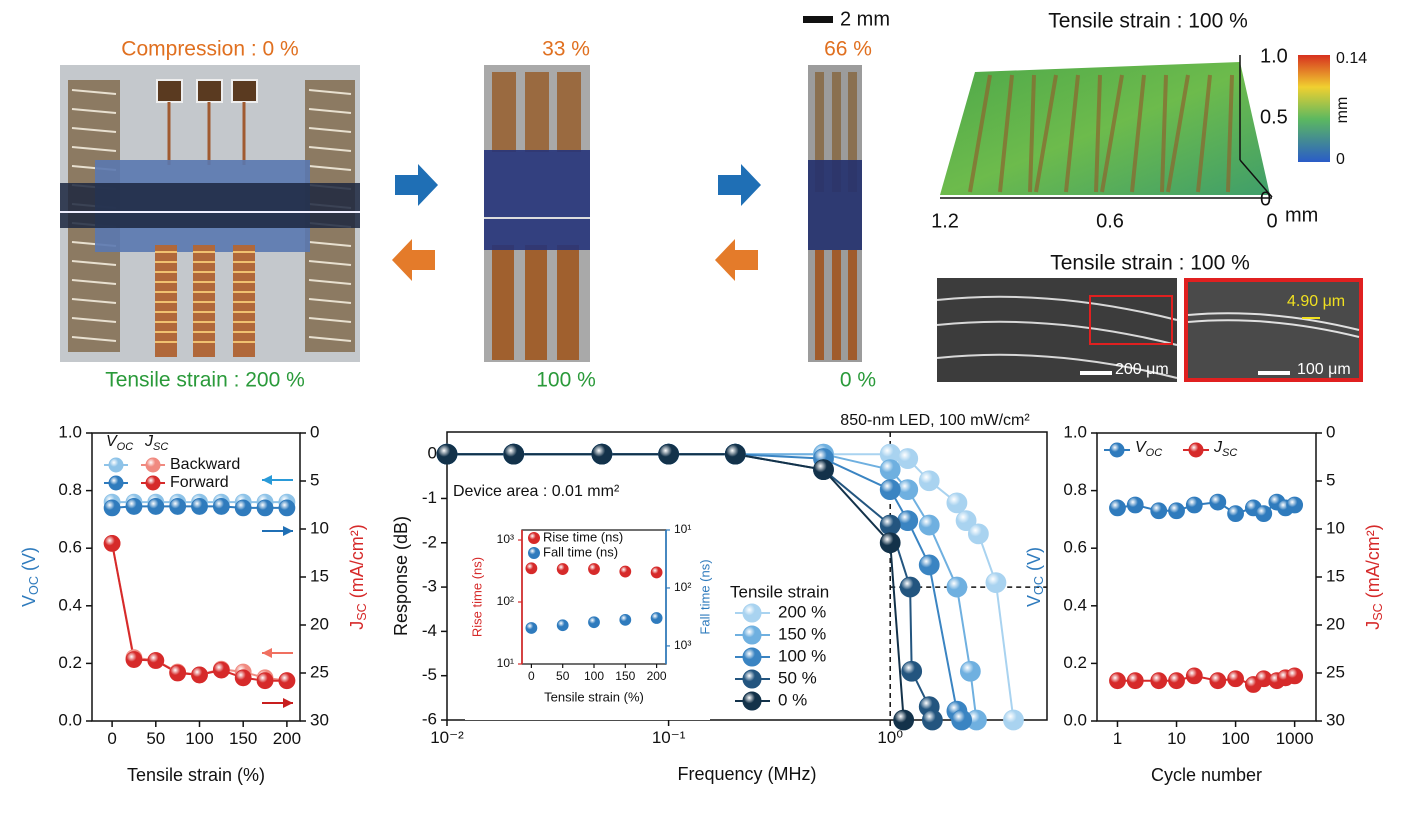  What do you see at coordinates (583, 536) in the screenshot?
I see `legend-label: Rise time (ns)` at bounding box center [583, 536].